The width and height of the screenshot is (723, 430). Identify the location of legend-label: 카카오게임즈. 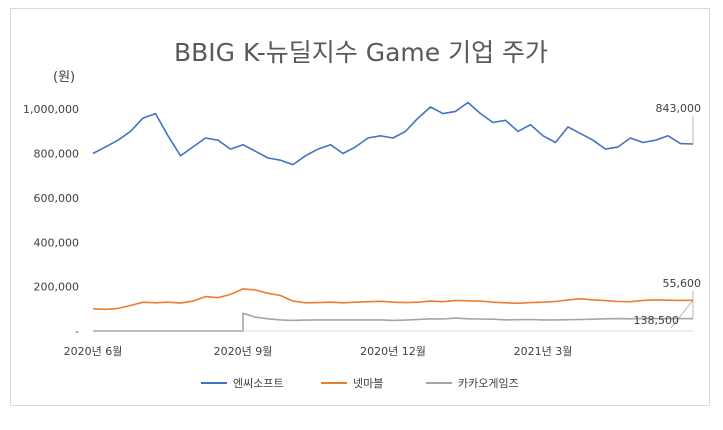
(488, 383).